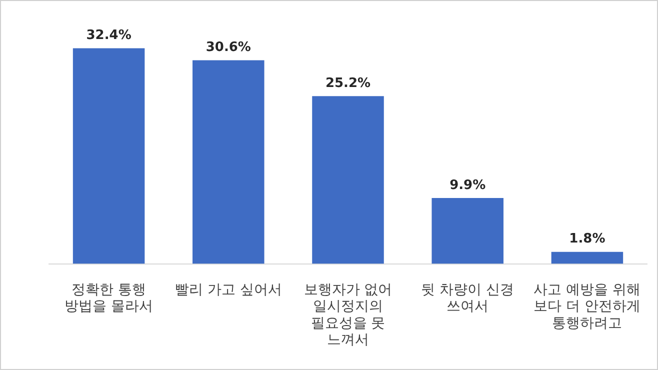  Describe the element at coordinates (348, 84) in the screenshot. I see `data-label: 25.2%` at that location.